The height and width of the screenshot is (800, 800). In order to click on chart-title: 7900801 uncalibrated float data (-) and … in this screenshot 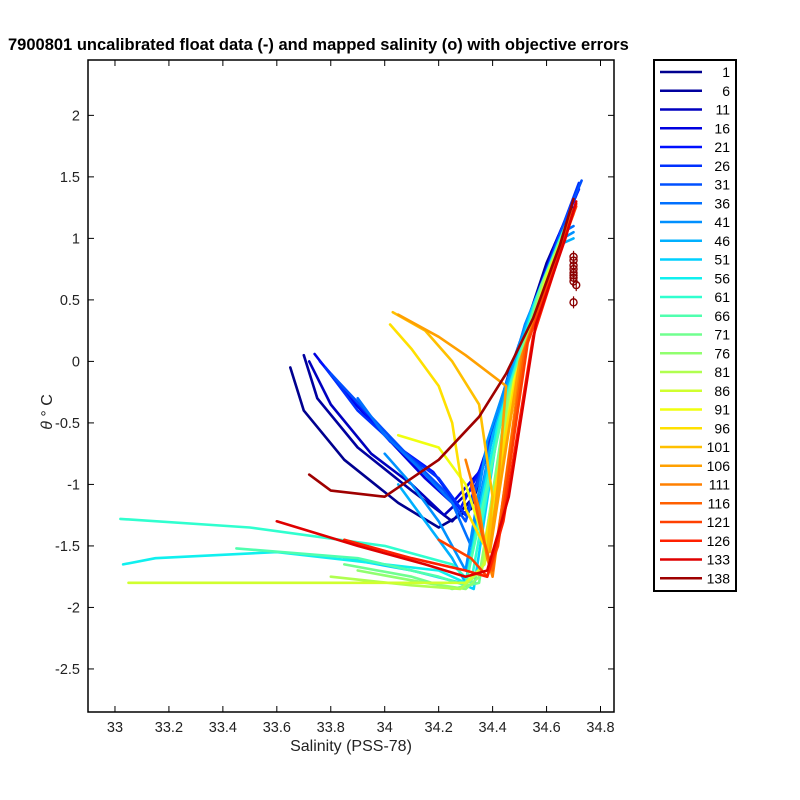, I will do `click(318, 45)`.